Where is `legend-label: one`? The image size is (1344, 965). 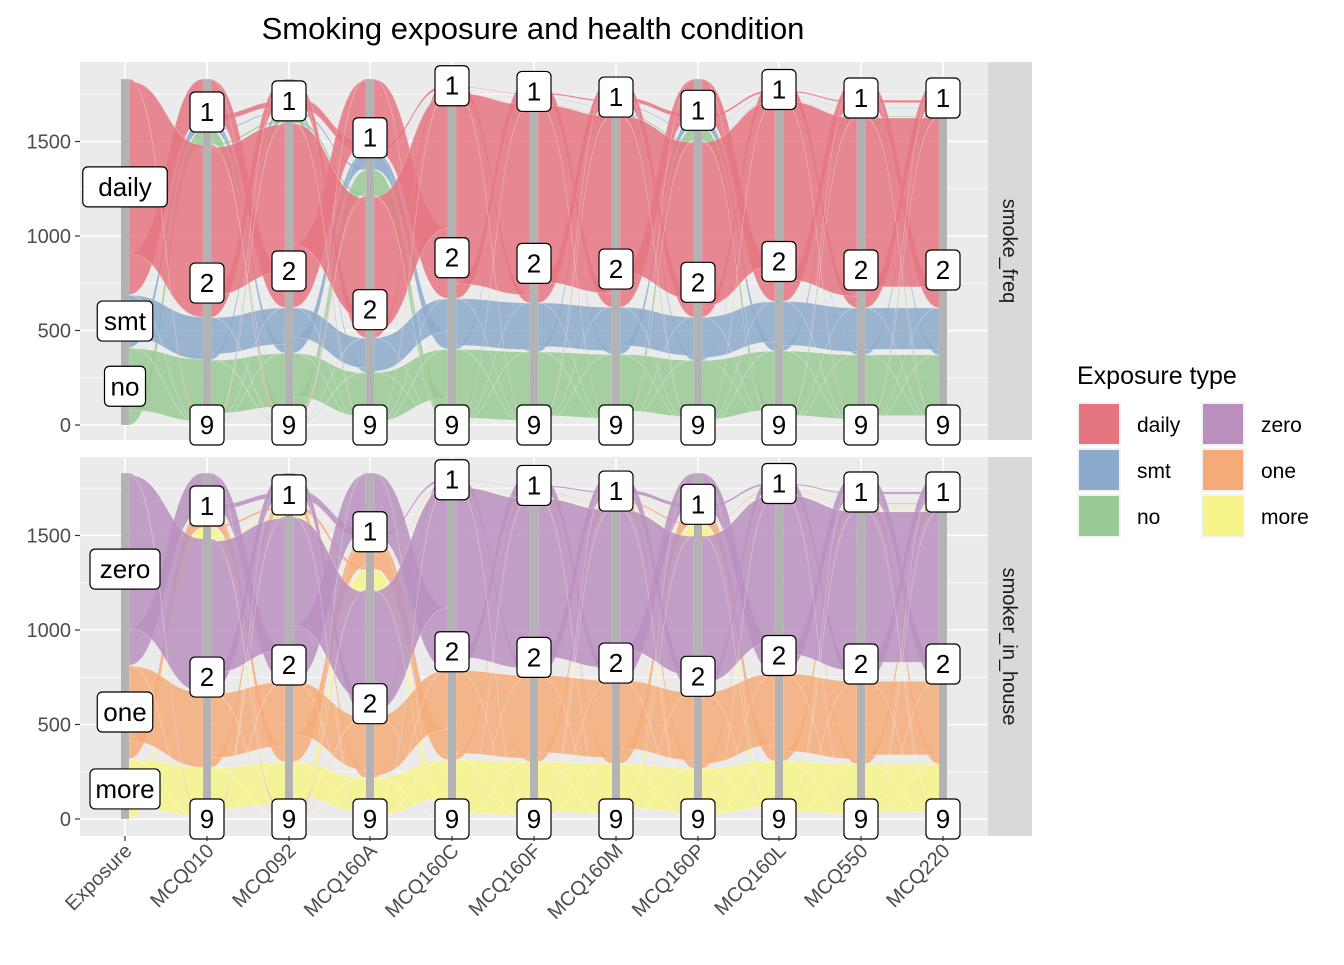 legend-label: one is located at coordinates (1278, 471).